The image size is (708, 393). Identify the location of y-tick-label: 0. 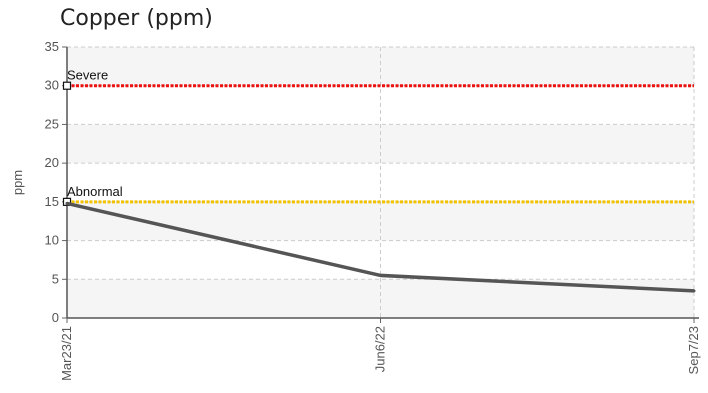
(55, 317).